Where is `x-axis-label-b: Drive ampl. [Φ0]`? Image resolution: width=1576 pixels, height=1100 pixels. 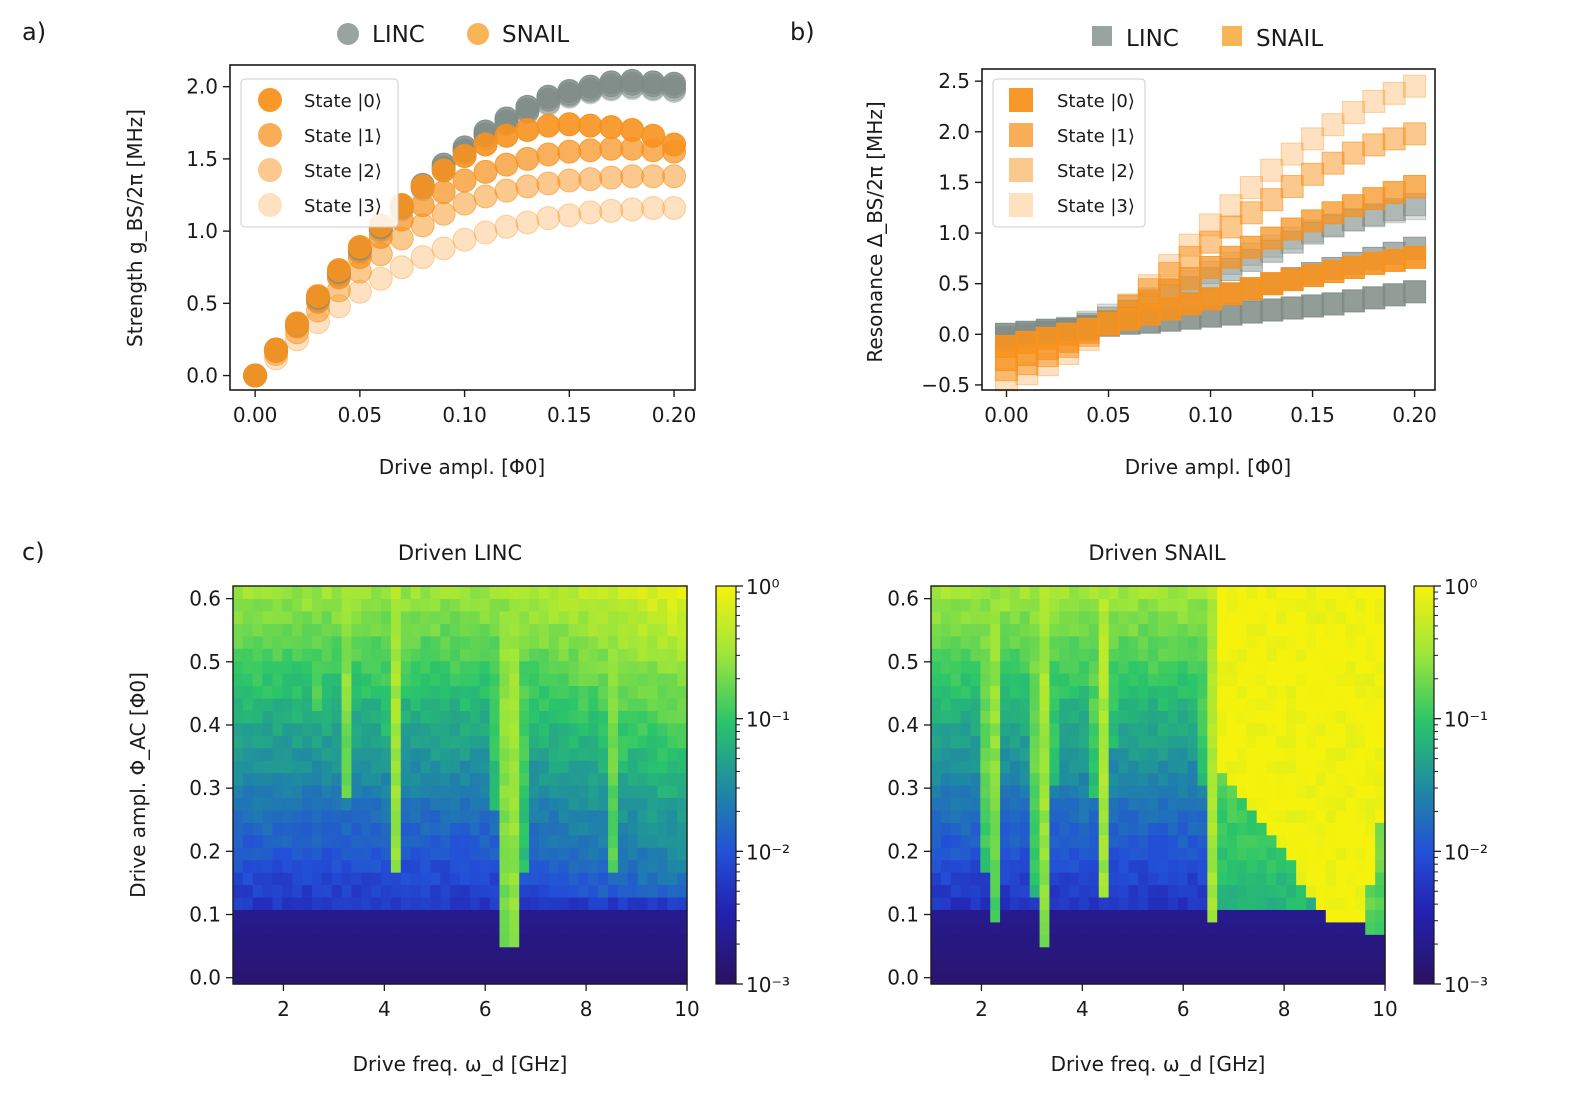
x-axis-label-b: Drive ampl. [Φ0] is located at coordinates (1208, 467).